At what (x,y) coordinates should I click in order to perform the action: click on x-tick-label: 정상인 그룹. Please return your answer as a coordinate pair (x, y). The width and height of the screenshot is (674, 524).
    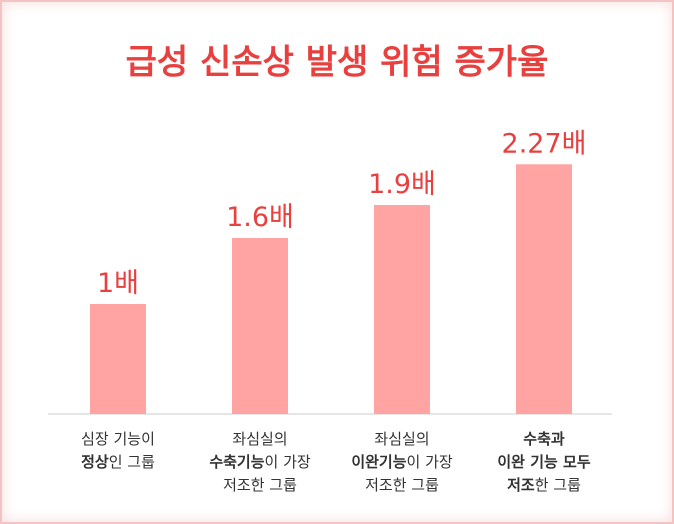
    Looking at the image, I should click on (118, 462).